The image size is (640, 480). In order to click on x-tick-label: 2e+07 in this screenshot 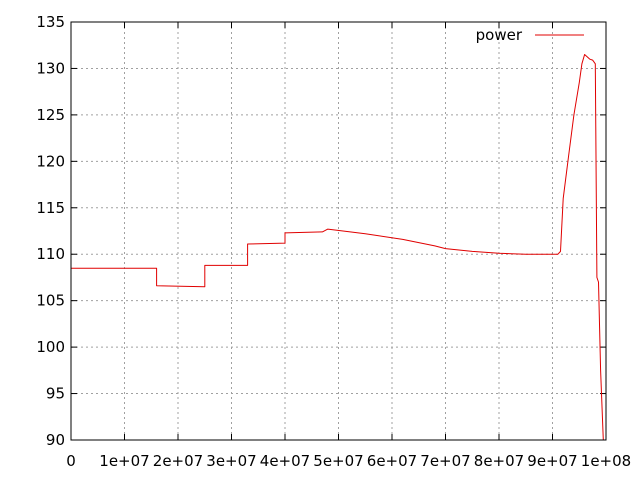, I will do `click(178, 461)`.